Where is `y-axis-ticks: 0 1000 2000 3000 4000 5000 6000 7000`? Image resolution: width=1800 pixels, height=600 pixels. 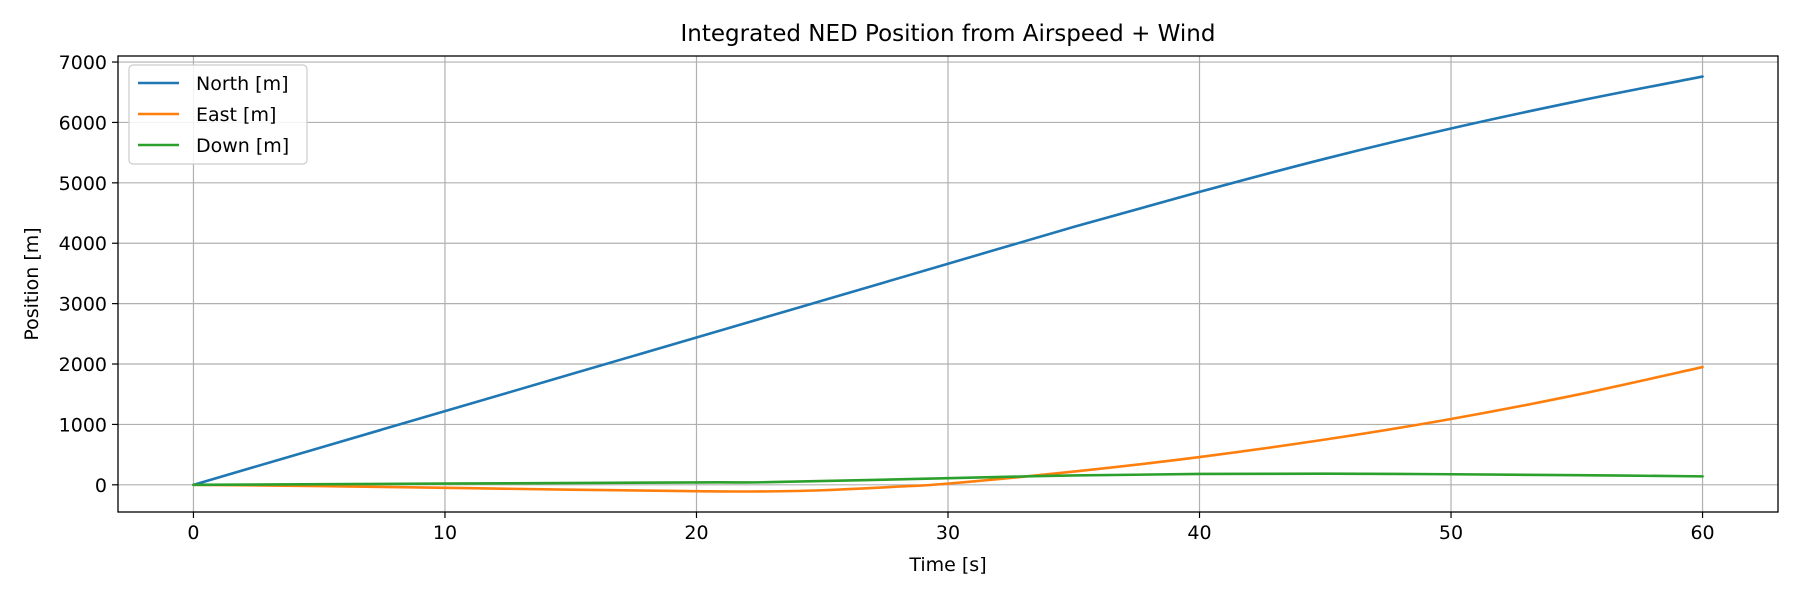
y-axis-ticks: 0 1000 2000 3000 4000 5000 6000 7000 is located at coordinates (88, 274).